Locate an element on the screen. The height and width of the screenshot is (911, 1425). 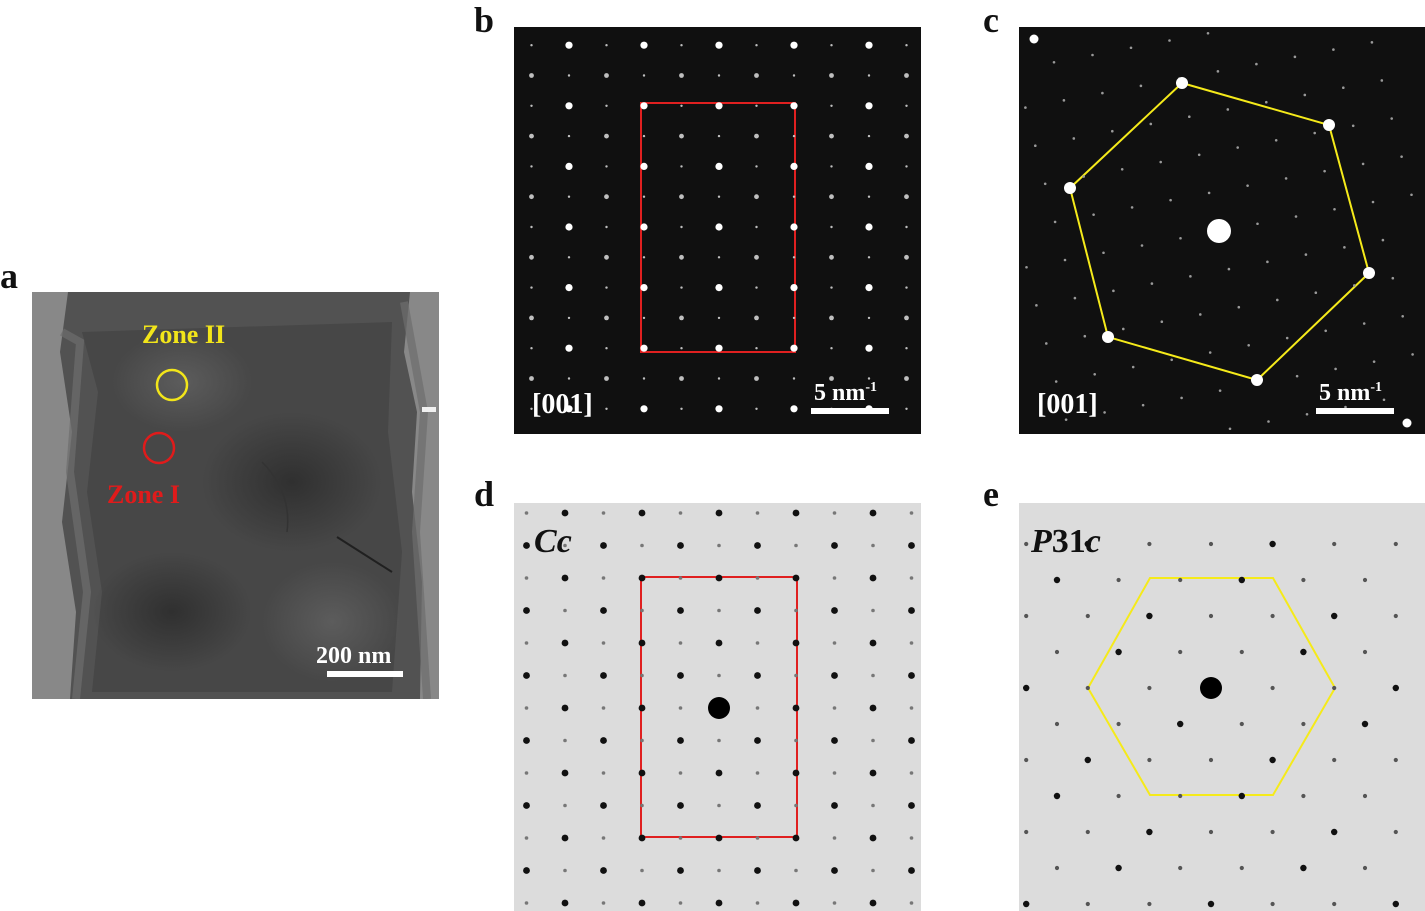
bright-spot is located at coordinates (1034, 39).